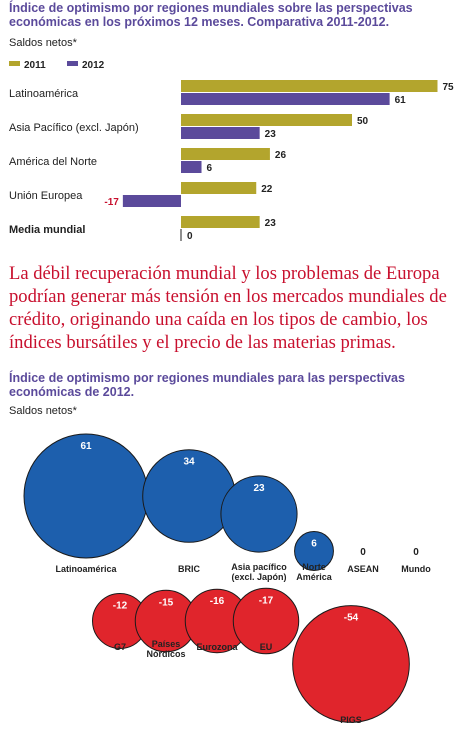 The image size is (461, 732). I want to click on bubble-value: 6, so click(314, 544).